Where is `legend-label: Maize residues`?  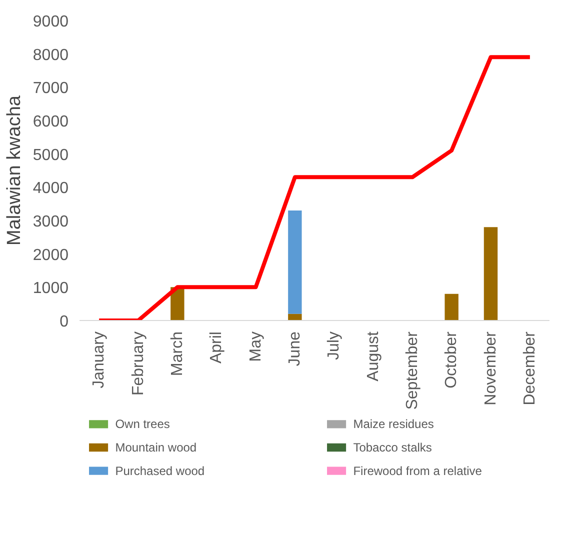 legend-label: Maize residues is located at coordinates (393, 424).